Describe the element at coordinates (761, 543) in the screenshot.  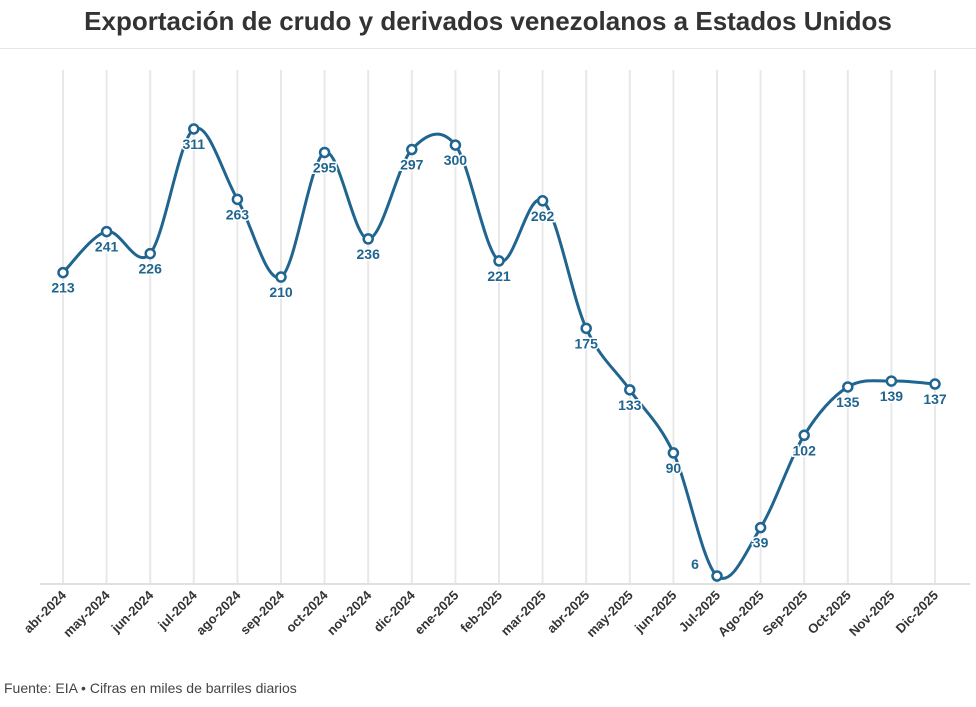
I see `data-label: 39` at that location.